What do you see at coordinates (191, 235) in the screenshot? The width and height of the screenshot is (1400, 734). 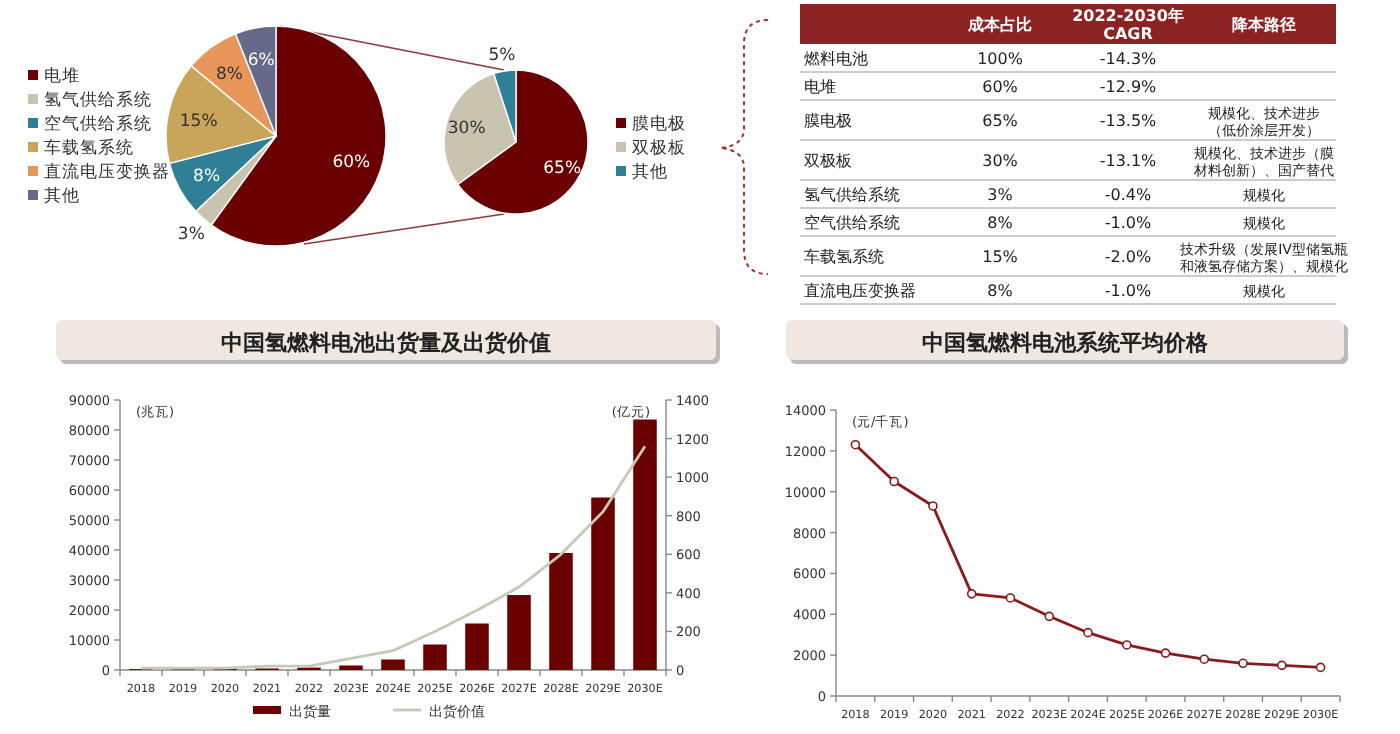 I see `data-label: 3%` at bounding box center [191, 235].